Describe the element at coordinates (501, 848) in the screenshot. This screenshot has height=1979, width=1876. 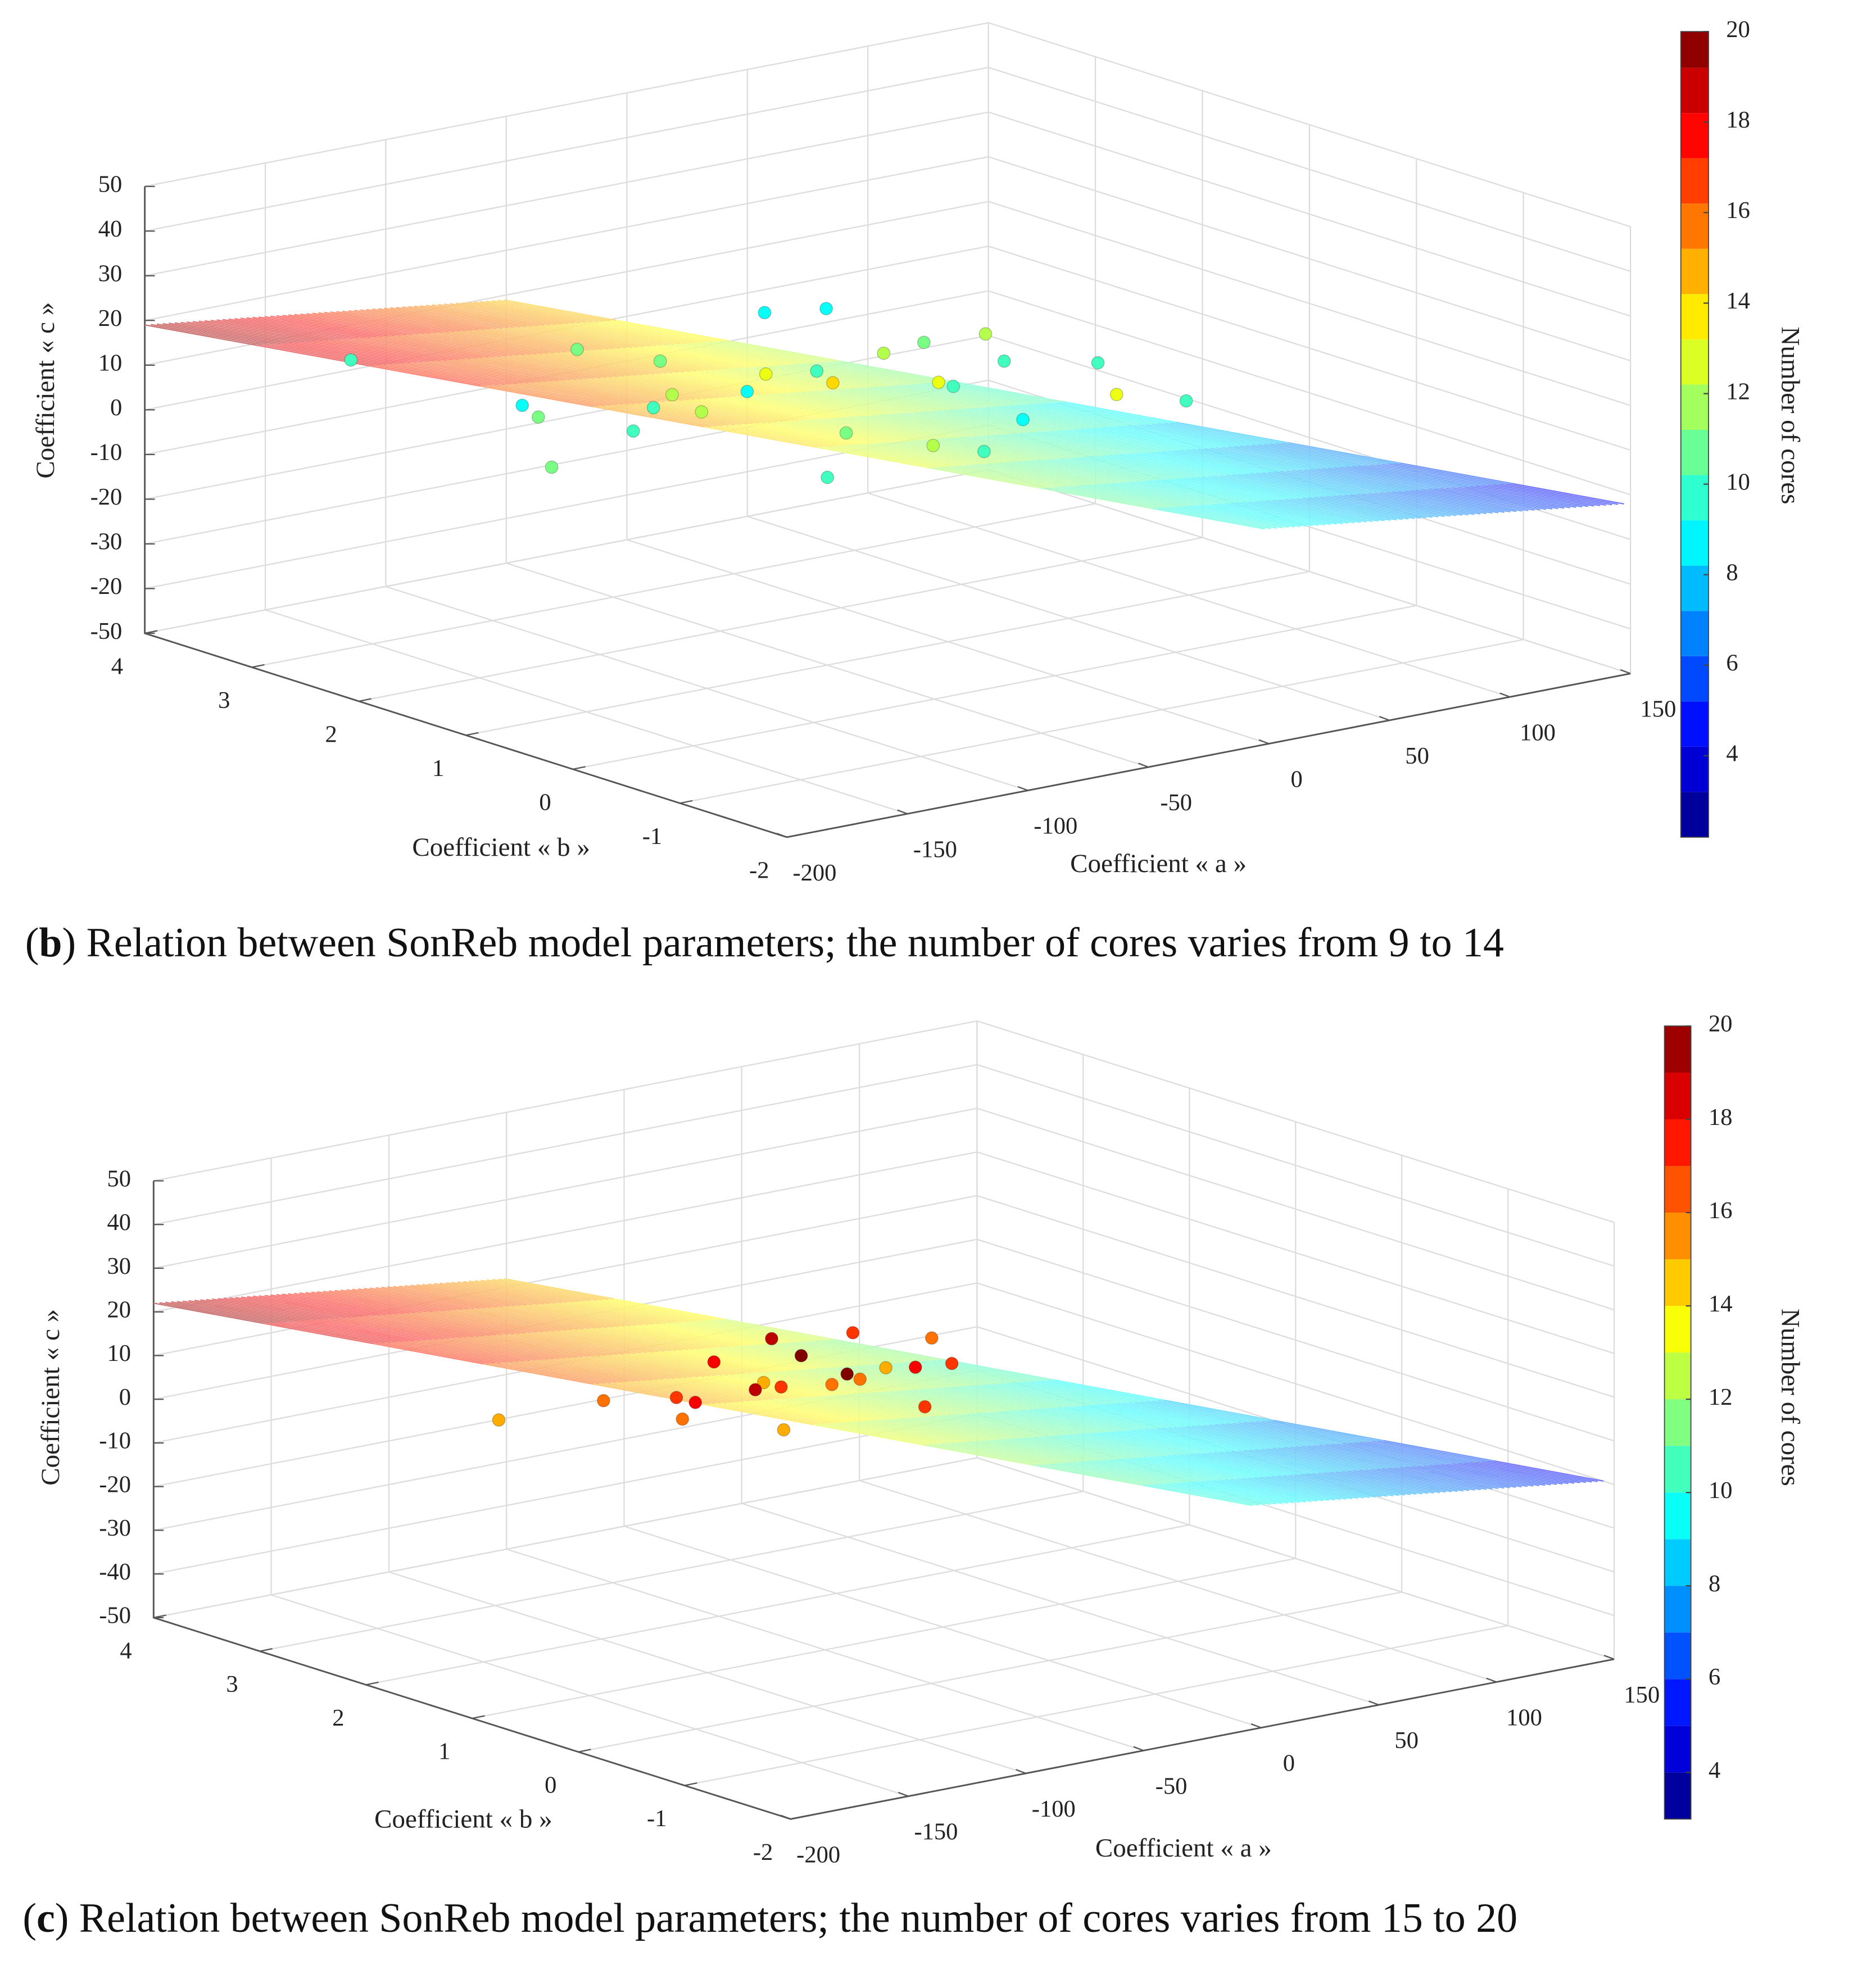
I see `y-axis-label: Coefficient « b »` at that location.